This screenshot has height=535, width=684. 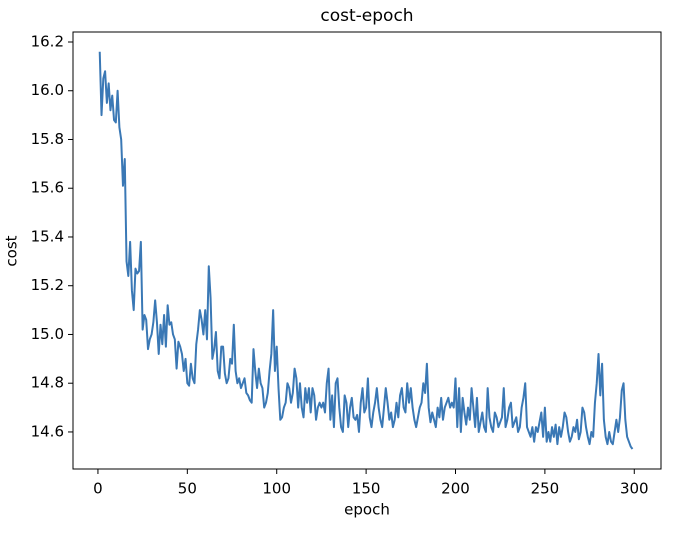 What do you see at coordinates (367, 510) in the screenshot?
I see `x-axis-label: epoch` at bounding box center [367, 510].